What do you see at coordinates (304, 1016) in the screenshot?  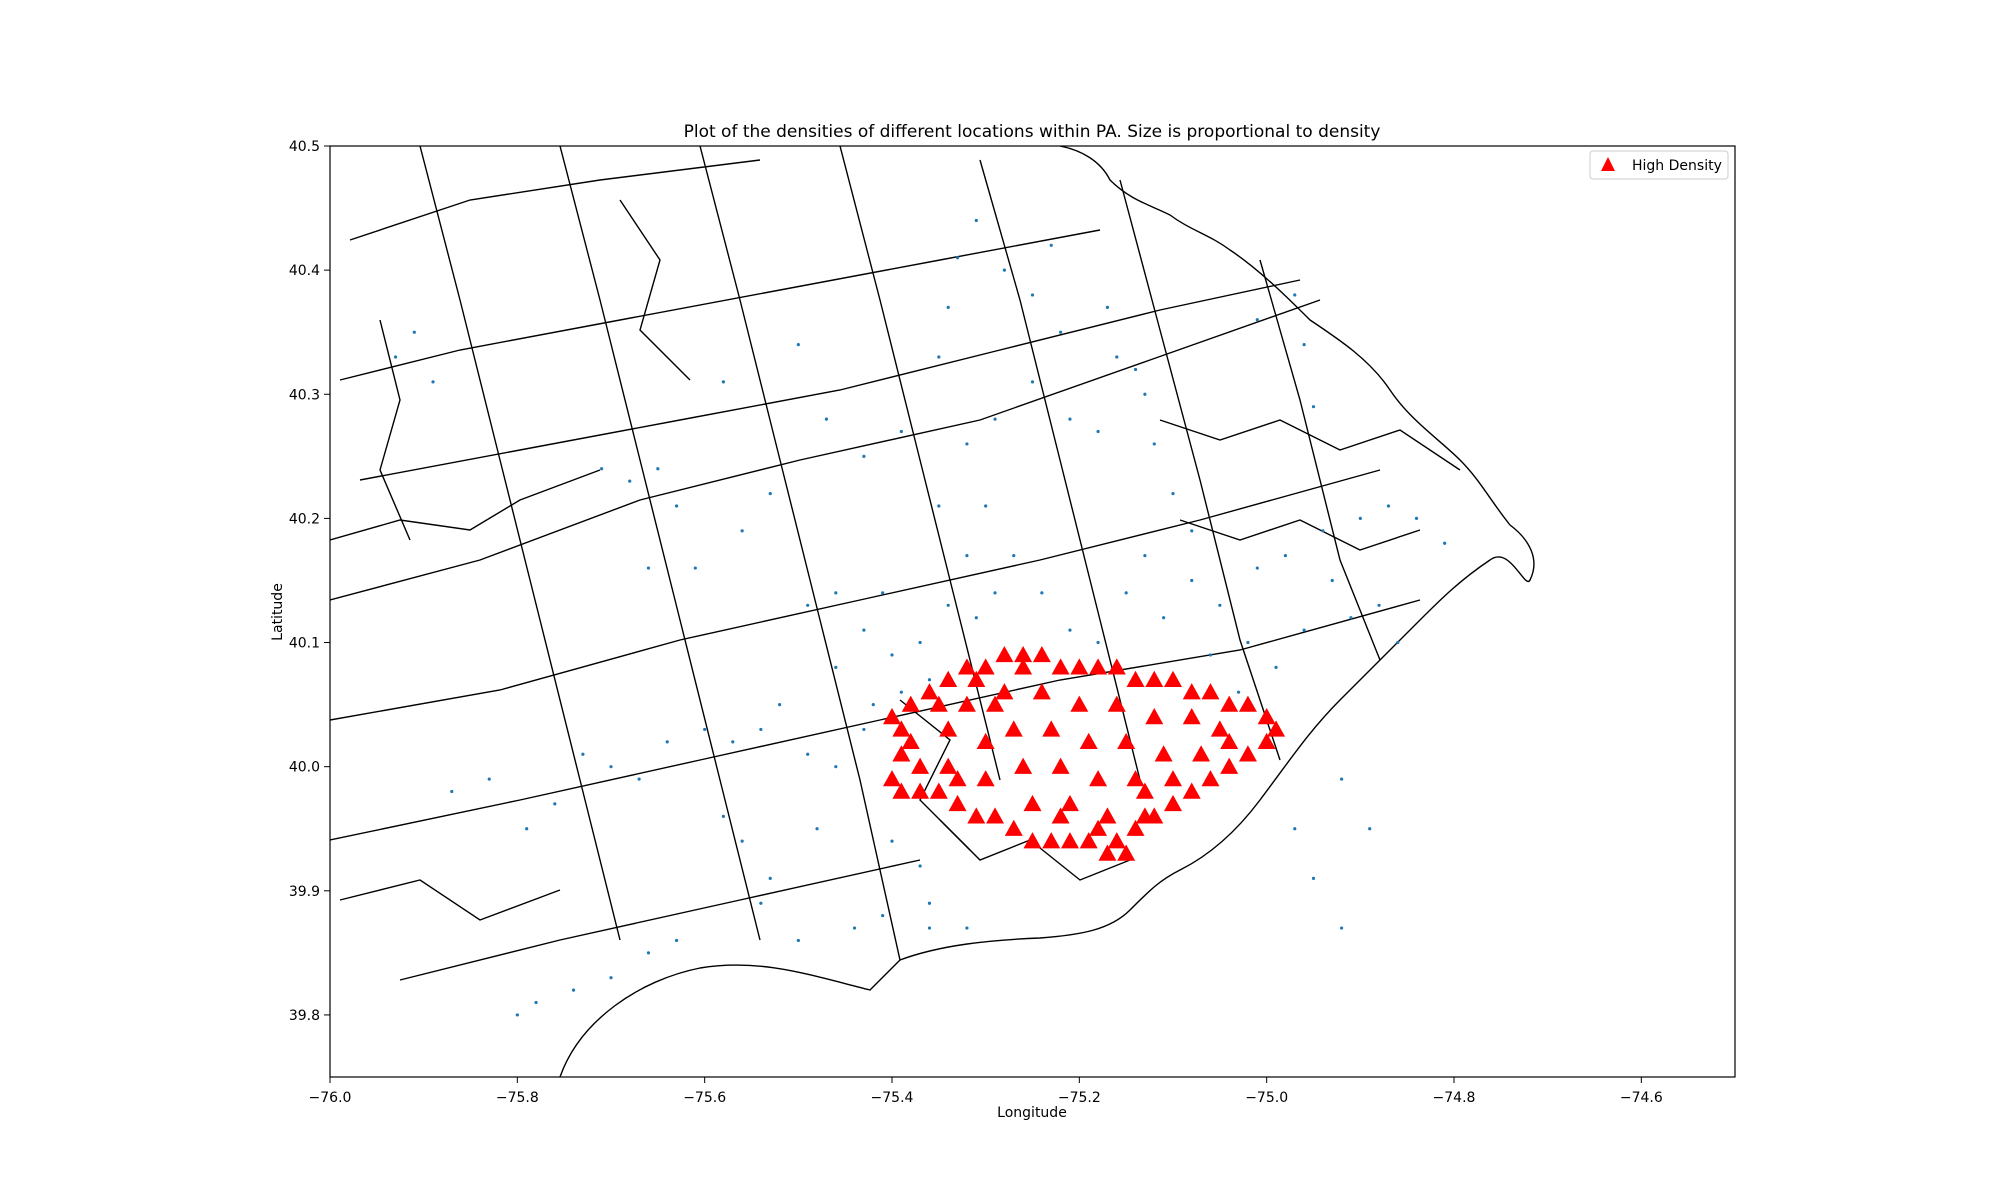 I see `y-tick-label: 39.8` at bounding box center [304, 1016].